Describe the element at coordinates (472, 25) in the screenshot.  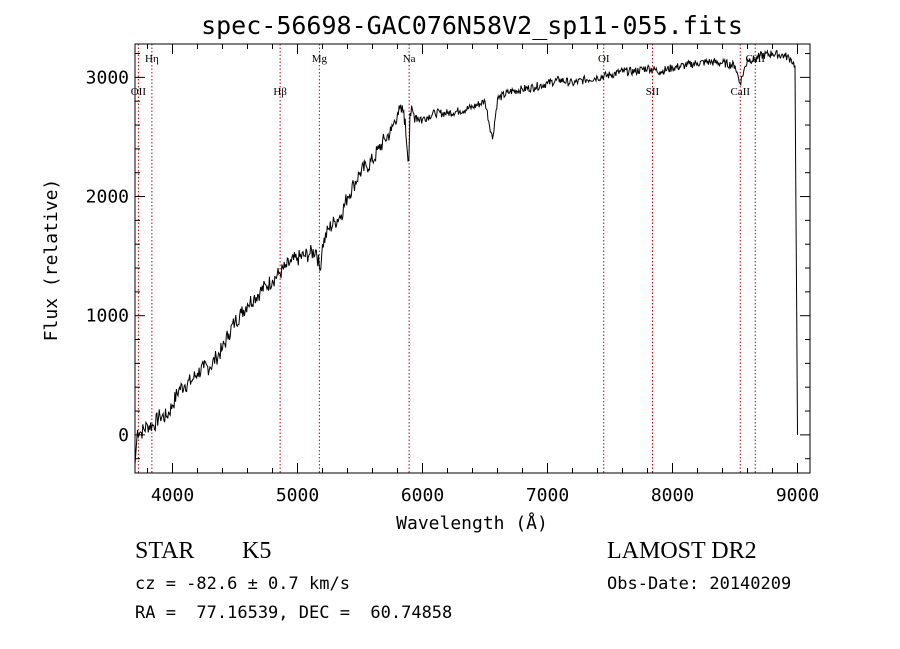
I see `chart-title: spec-56698-GAC076N58V2_sp11-055.fits` at that location.